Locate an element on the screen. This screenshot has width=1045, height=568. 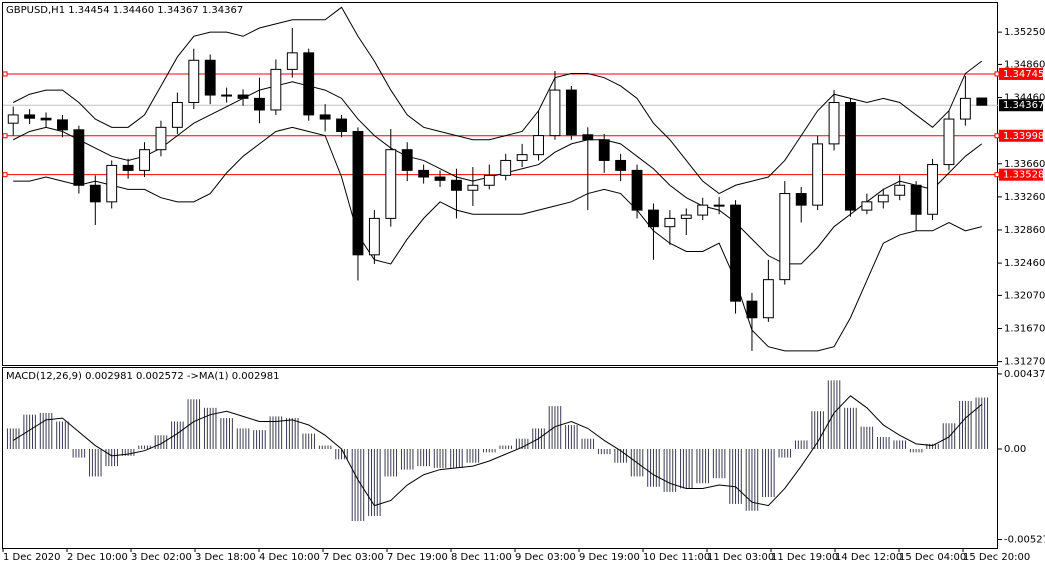
price-label: 1.34745 is located at coordinates (1023, 74).